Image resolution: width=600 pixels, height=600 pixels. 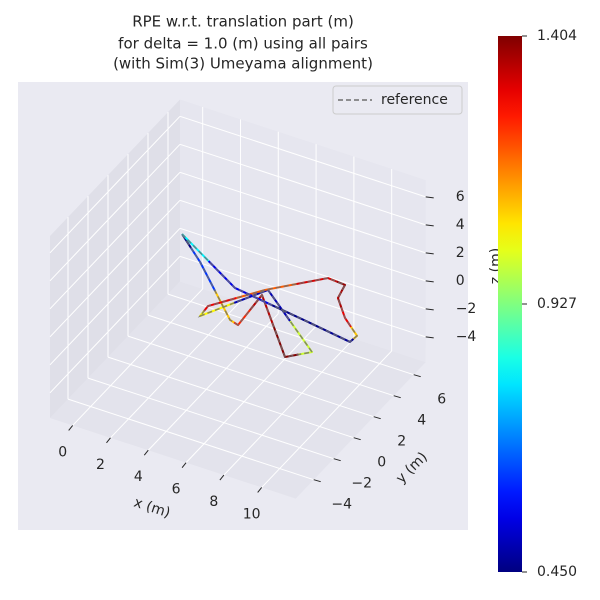 What do you see at coordinates (466, 337) in the screenshot?
I see `z-tick-label: −4` at bounding box center [466, 337].